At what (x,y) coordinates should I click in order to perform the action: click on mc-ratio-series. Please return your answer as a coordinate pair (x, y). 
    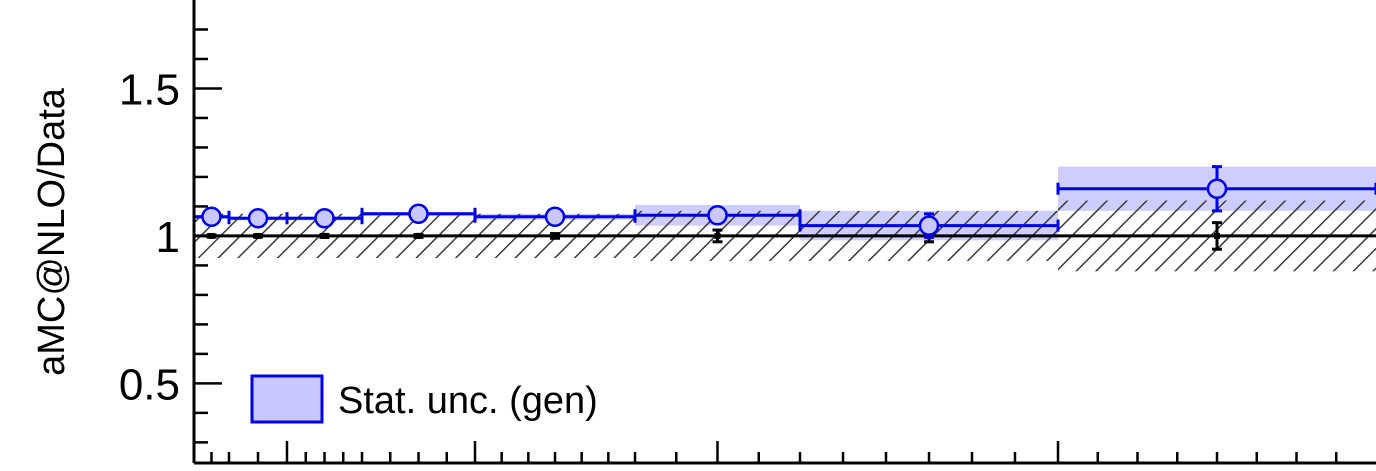
    Looking at the image, I should click on (785, 202).